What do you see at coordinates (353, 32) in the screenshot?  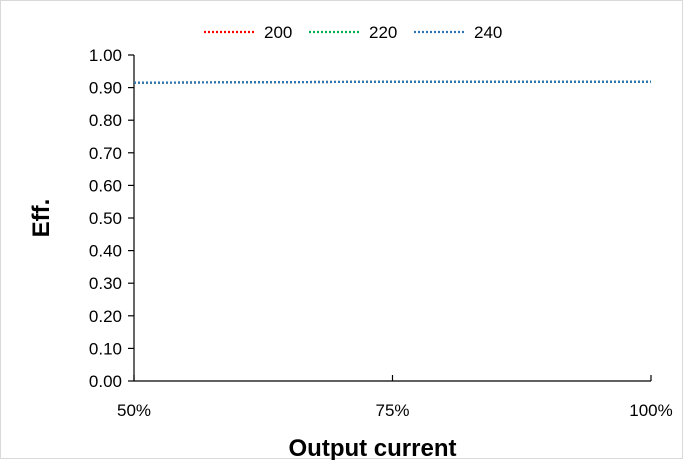 I see `legend: 200 220 240` at bounding box center [353, 32].